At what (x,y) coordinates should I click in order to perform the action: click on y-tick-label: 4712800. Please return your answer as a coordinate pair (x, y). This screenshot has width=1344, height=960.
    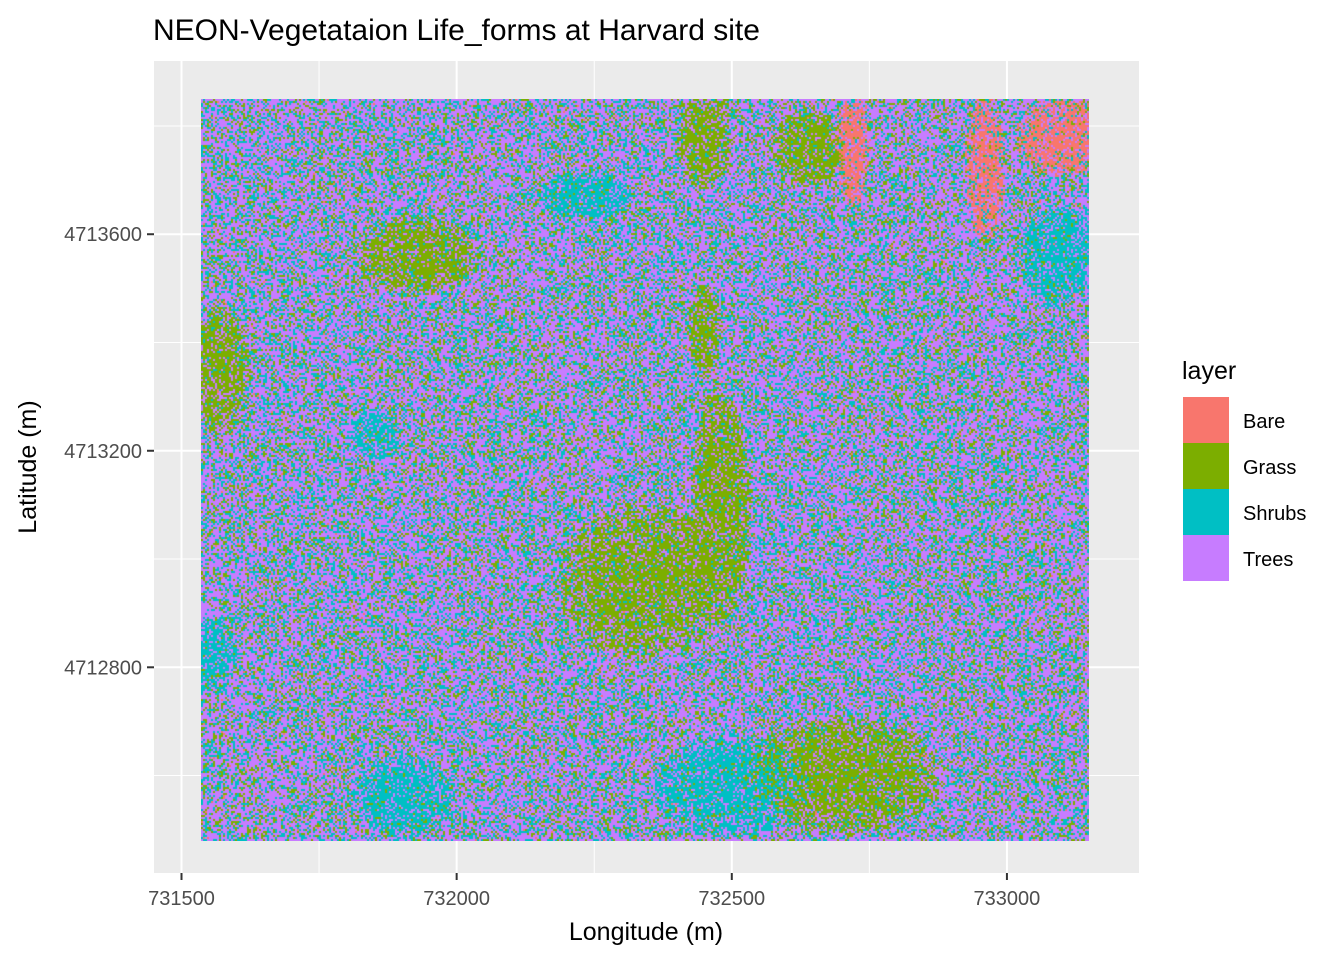
    Looking at the image, I should click on (103, 668).